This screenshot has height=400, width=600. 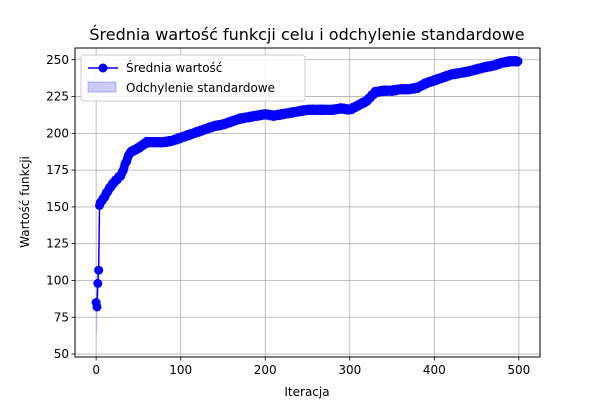 What do you see at coordinates (57, 280) in the screenshot?
I see `y-tick-label: 100` at bounding box center [57, 280].